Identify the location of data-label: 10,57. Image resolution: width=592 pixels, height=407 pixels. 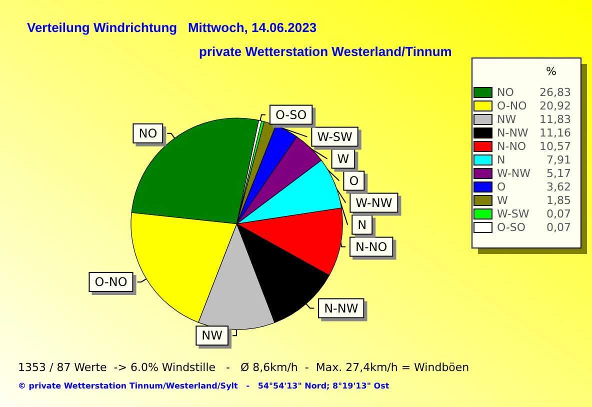
(555, 146).